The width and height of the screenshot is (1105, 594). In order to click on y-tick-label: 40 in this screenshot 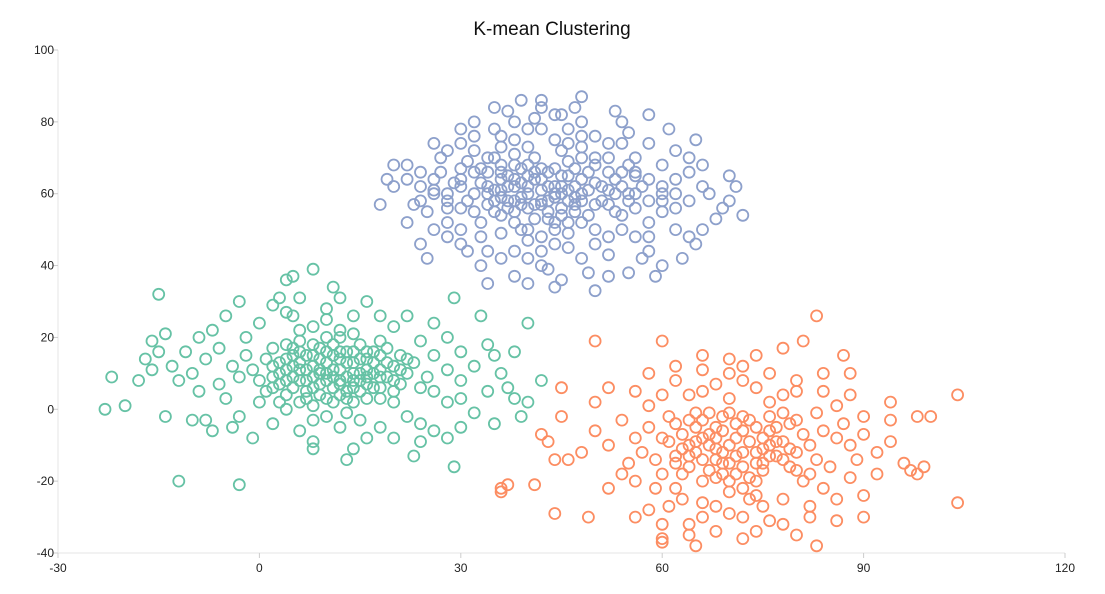, I will do `click(48, 266)`.